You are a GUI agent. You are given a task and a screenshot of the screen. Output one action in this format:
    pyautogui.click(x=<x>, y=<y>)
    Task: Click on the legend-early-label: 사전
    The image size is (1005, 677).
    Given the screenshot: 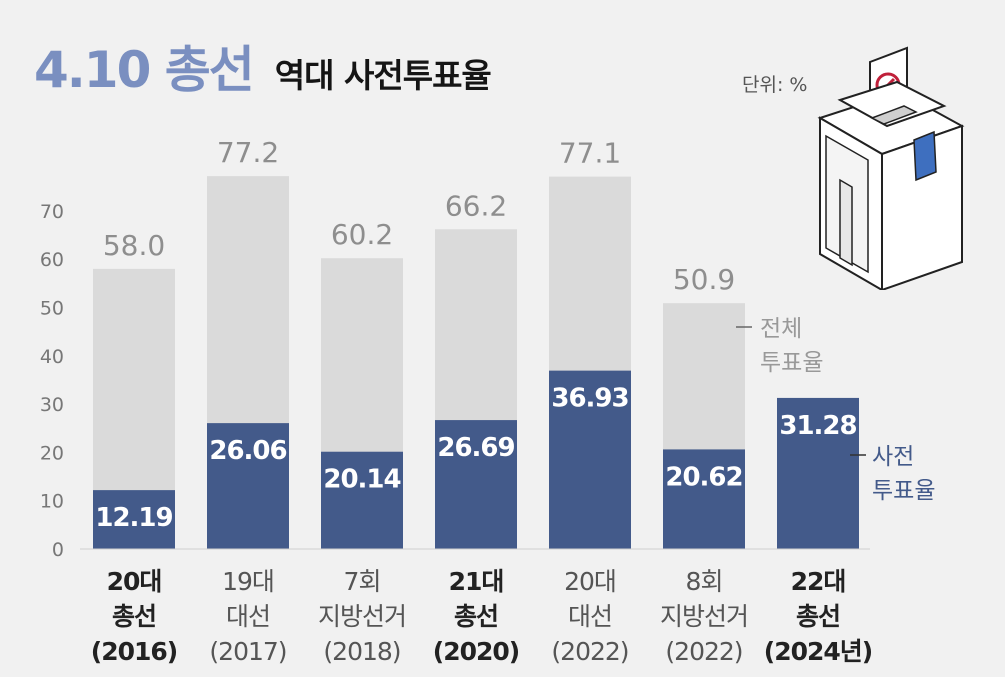 What is the action you would take?
    pyautogui.click(x=893, y=457)
    